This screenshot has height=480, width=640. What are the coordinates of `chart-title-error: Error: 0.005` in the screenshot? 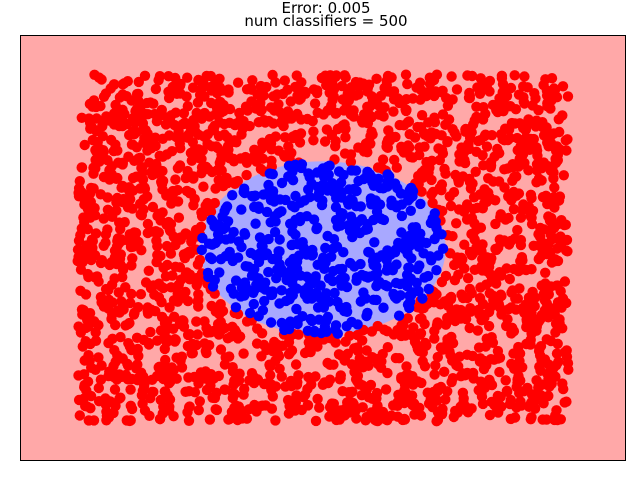 It's located at (326, 8).